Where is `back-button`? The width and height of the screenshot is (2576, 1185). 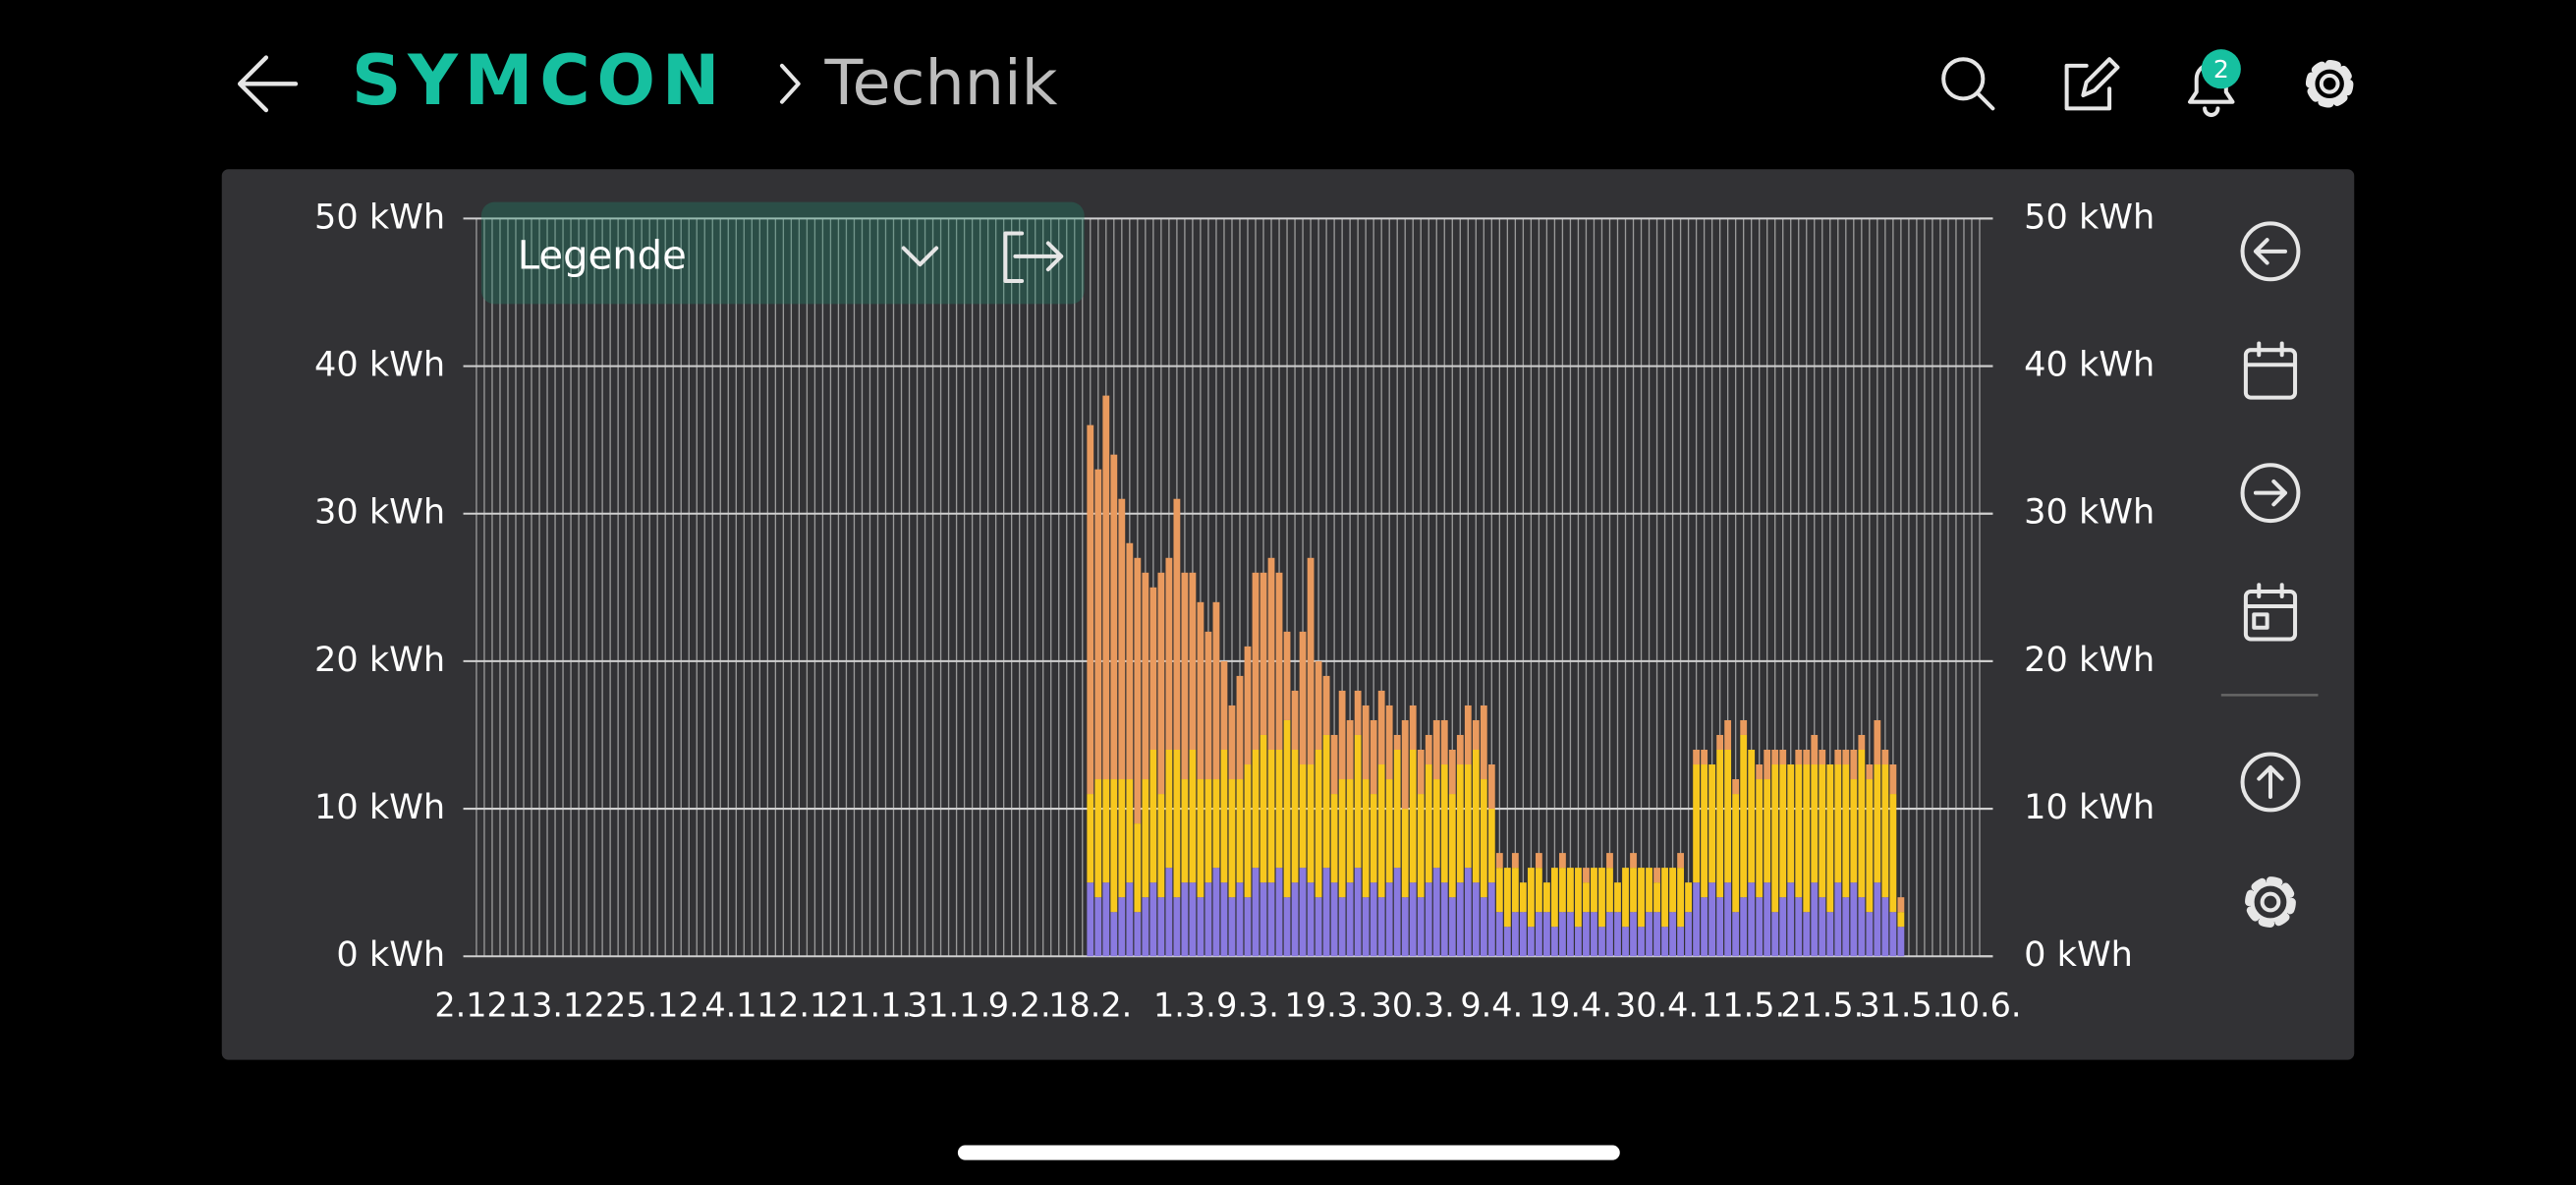
back-button is located at coordinates (268, 84).